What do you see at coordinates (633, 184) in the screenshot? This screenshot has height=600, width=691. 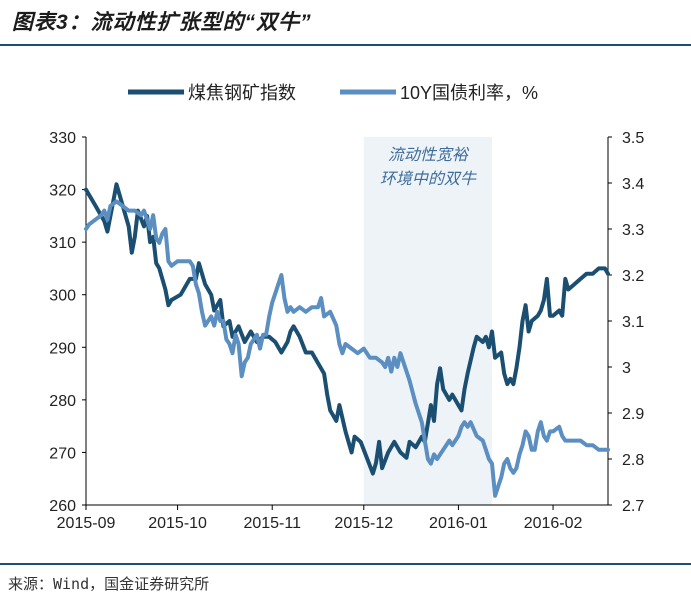 I see `y-right-tick-label: 3.4` at bounding box center [633, 184].